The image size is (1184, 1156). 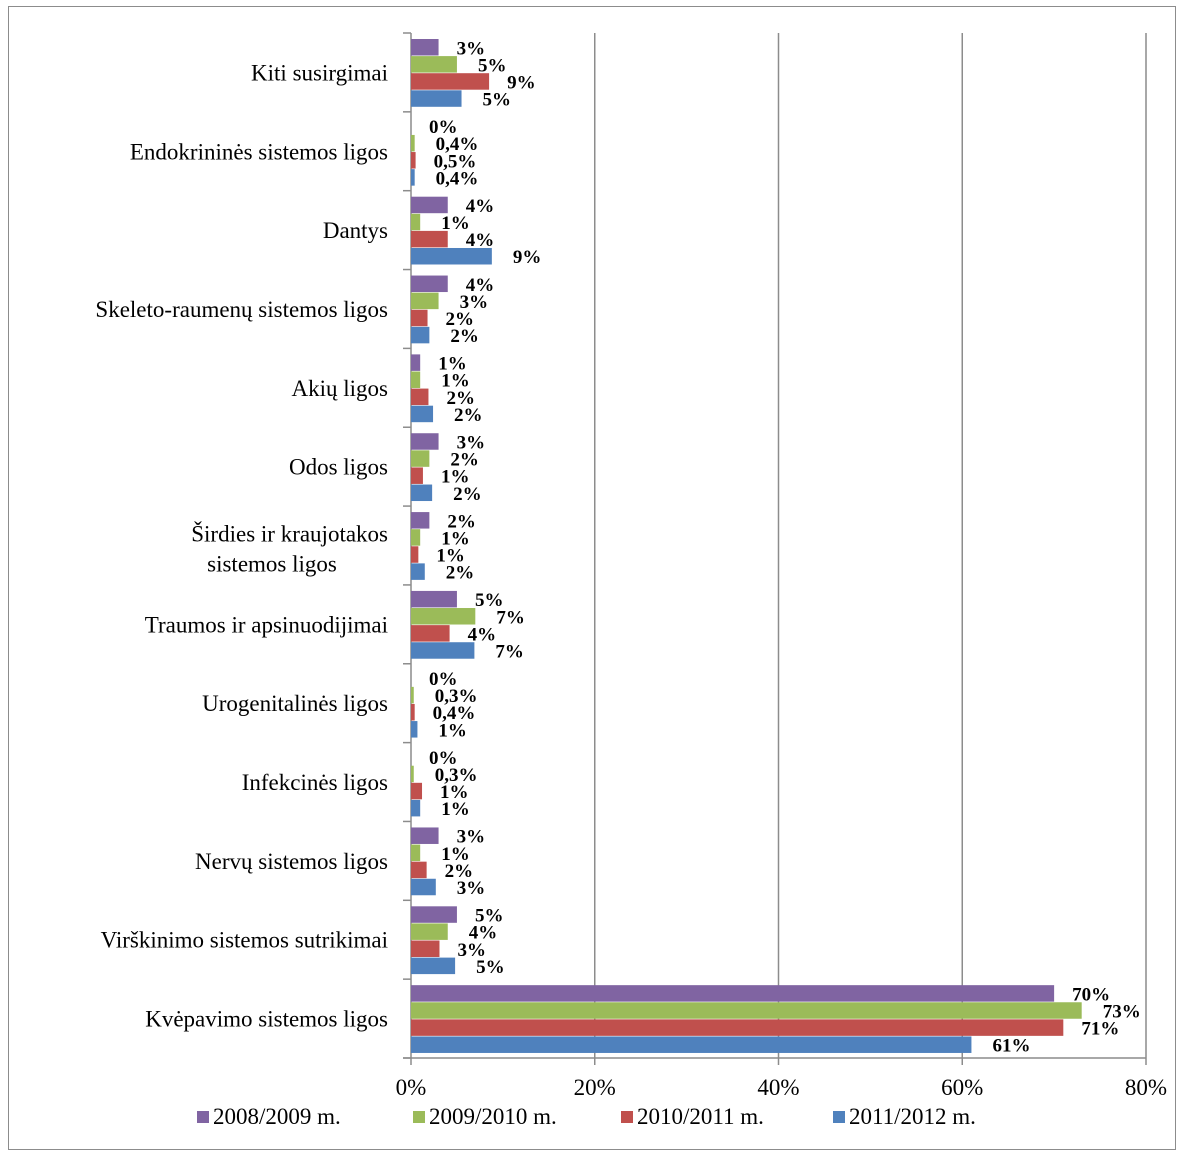 I want to click on data-label: 61%, so click(x=1011, y=1046).